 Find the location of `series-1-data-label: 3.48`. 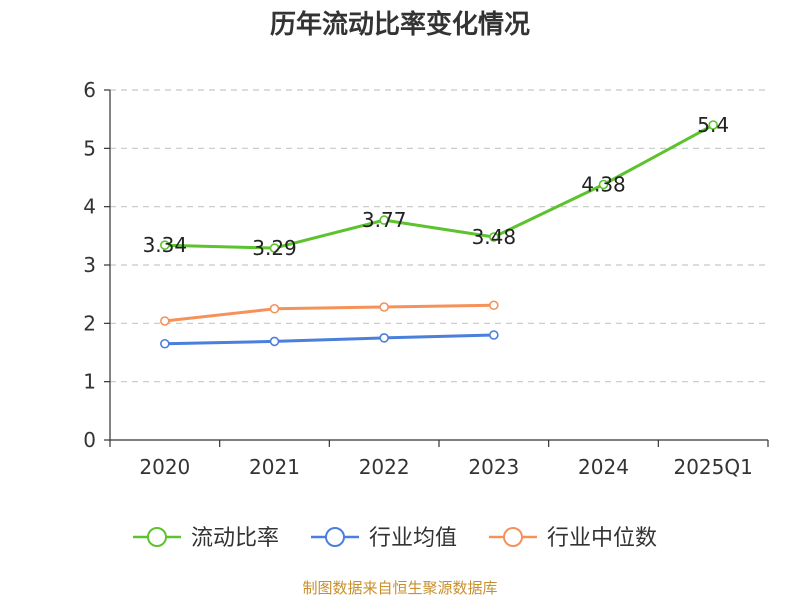

series-1-data-label: 3.48 is located at coordinates (494, 237).